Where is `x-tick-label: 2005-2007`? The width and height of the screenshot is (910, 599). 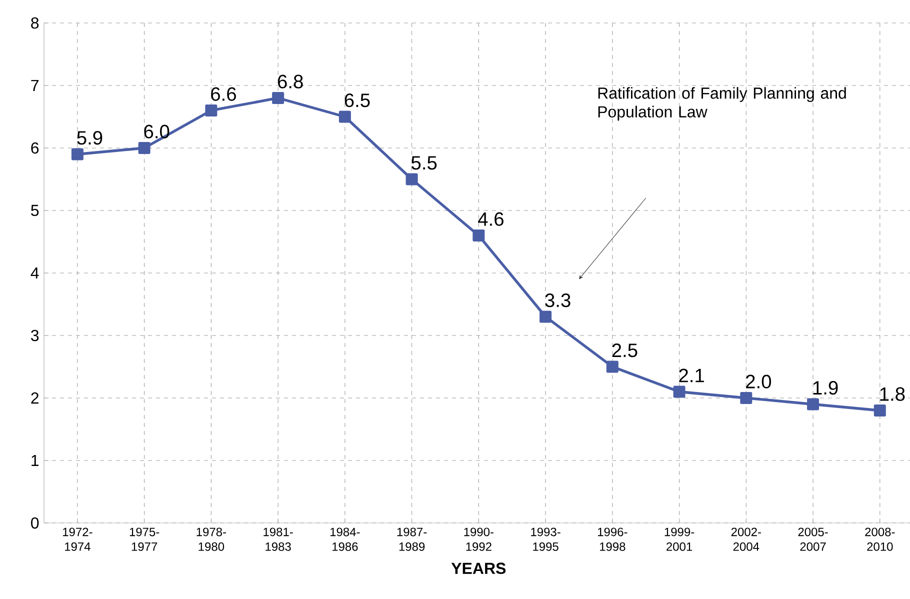
x-tick-label: 2005-2007 is located at coordinates (813, 539).